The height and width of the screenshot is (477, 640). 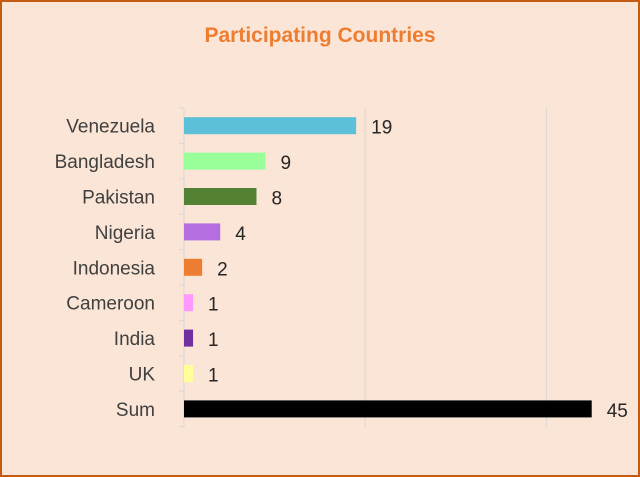 I want to click on bar-cameroon, so click(x=189, y=303).